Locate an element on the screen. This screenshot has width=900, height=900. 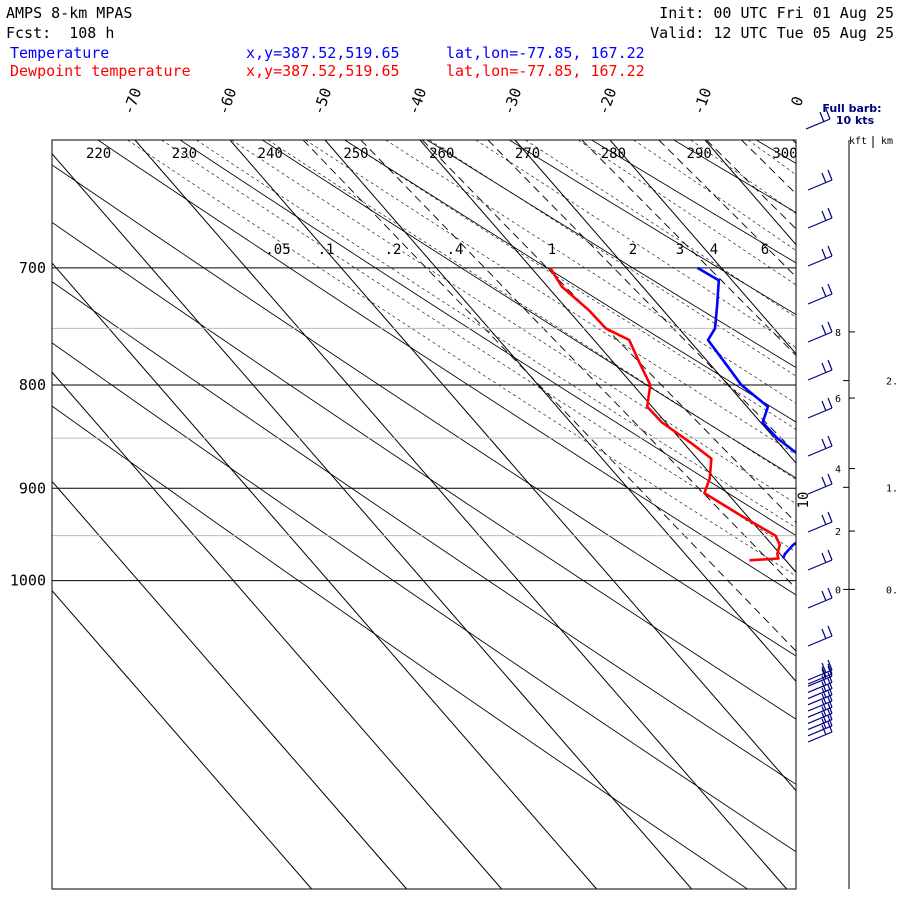
isotherm-tick-label: -30 is located at coordinates (512, 101).